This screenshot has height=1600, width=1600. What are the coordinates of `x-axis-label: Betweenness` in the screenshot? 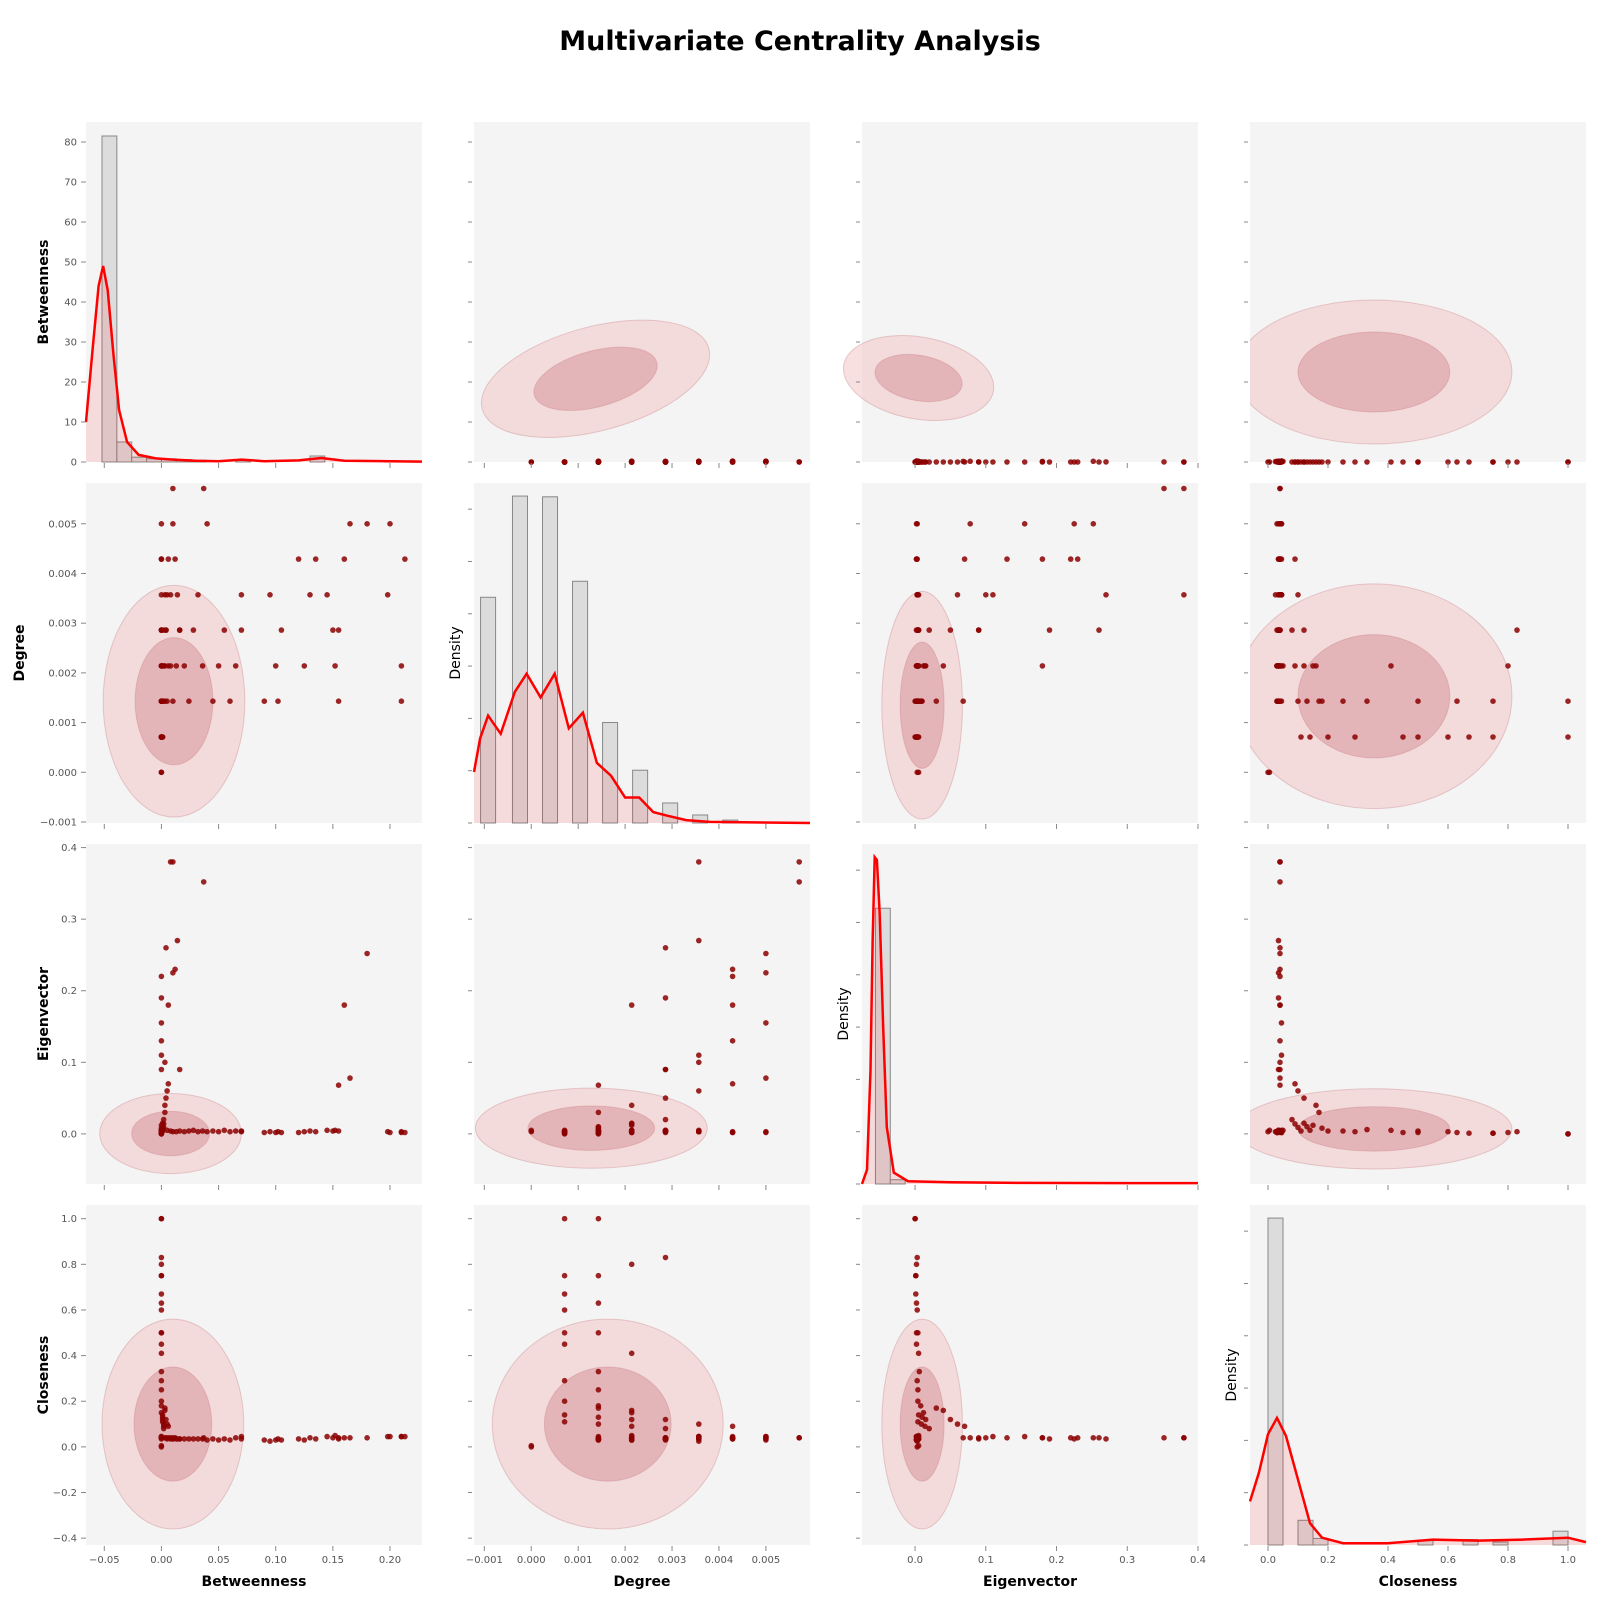 It's located at (254, 1582).